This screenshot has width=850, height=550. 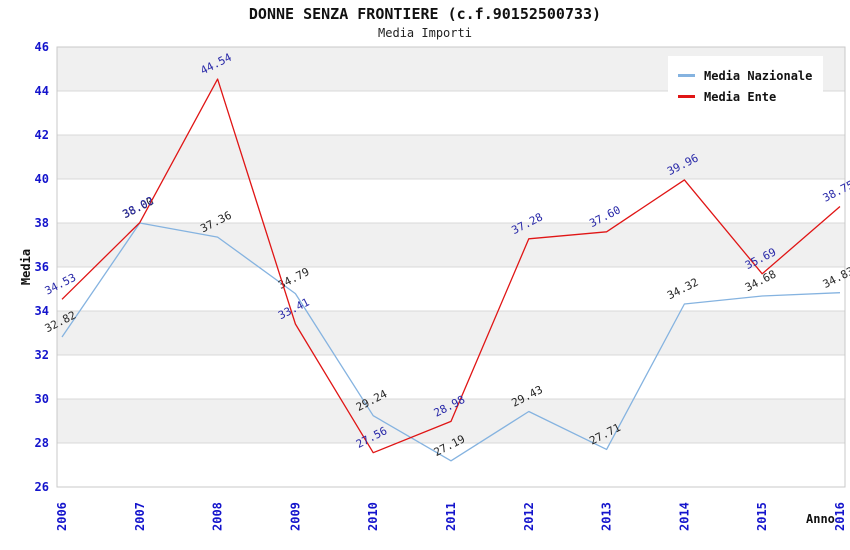 What do you see at coordinates (686, 75) in the screenshot?
I see `media-nazionale-line-swatch` at bounding box center [686, 75].